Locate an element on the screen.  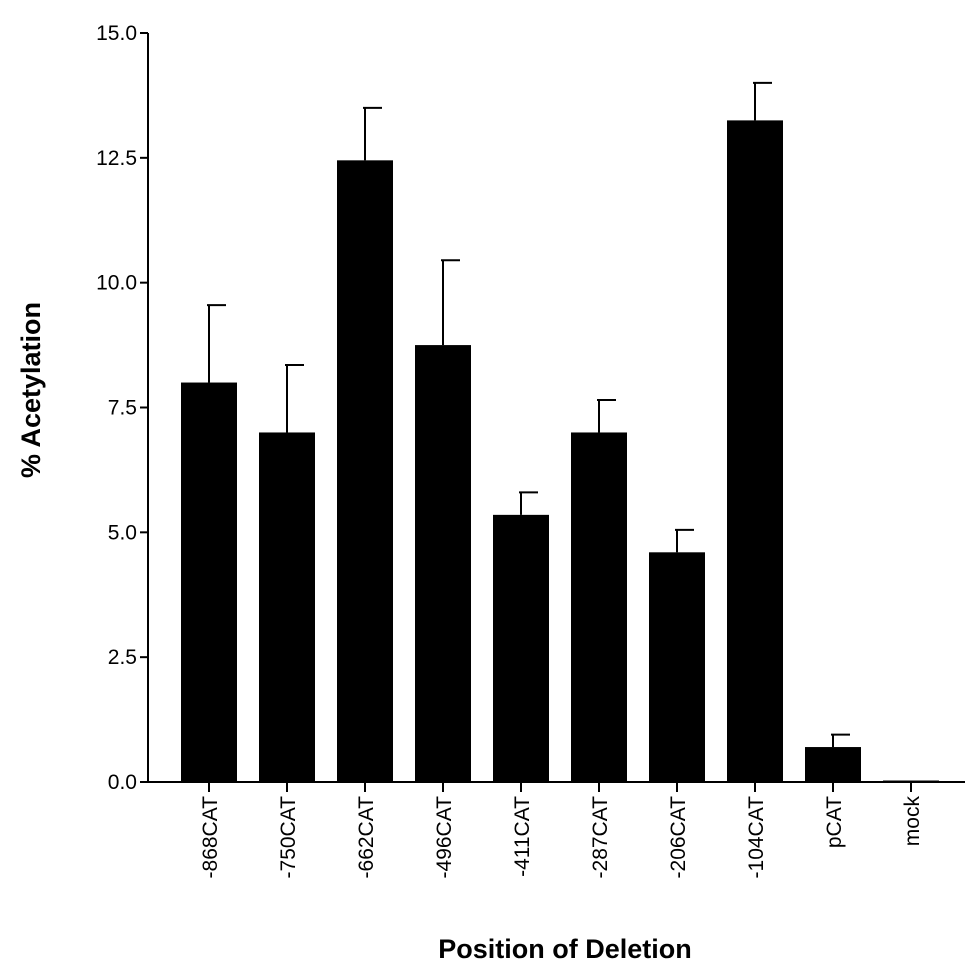
y-tick-label: 12.5 is located at coordinates (116, 158).